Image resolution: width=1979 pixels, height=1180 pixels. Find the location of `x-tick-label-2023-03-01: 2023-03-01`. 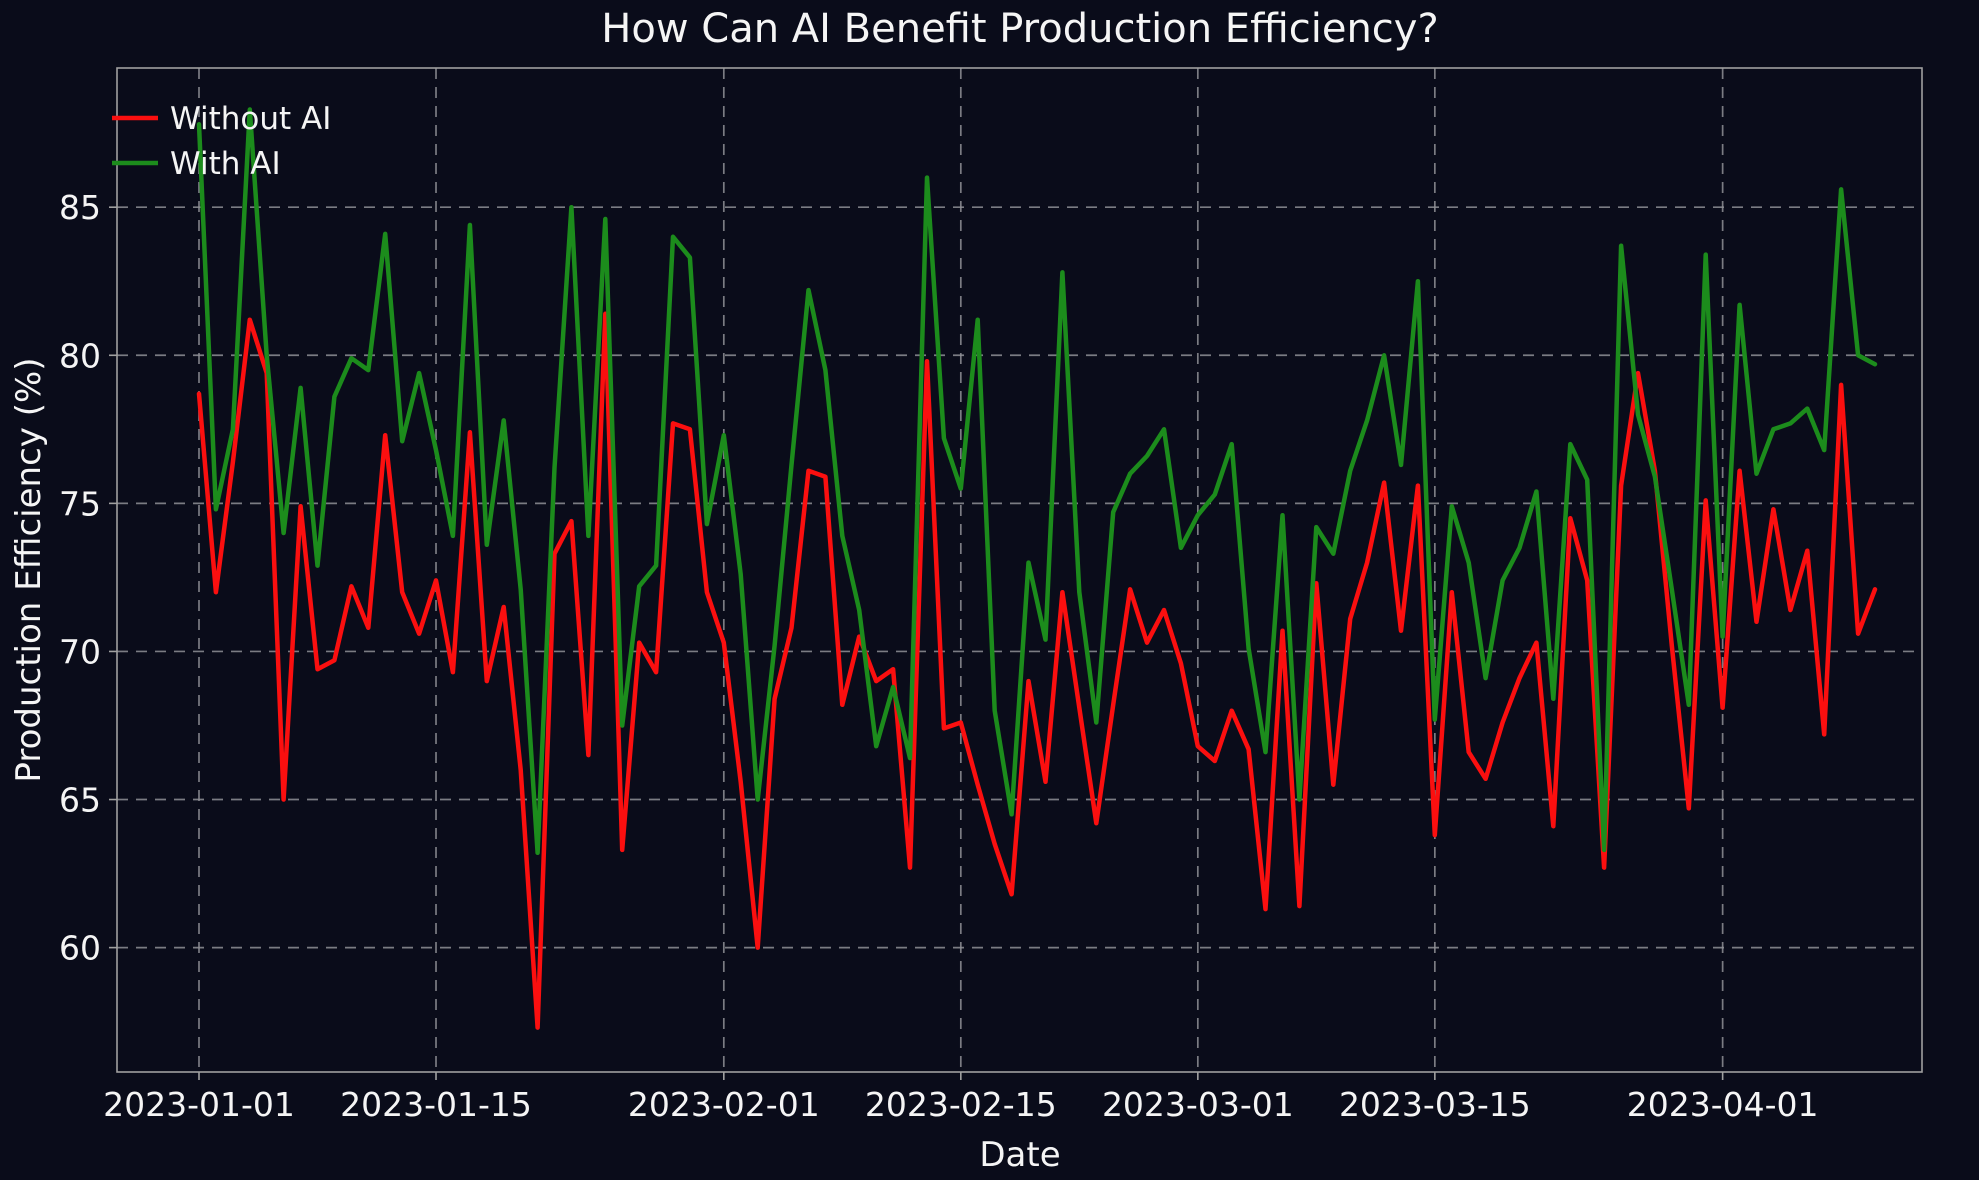

x-tick-label-2023-03-01: 2023-03-01 is located at coordinates (1198, 1104).